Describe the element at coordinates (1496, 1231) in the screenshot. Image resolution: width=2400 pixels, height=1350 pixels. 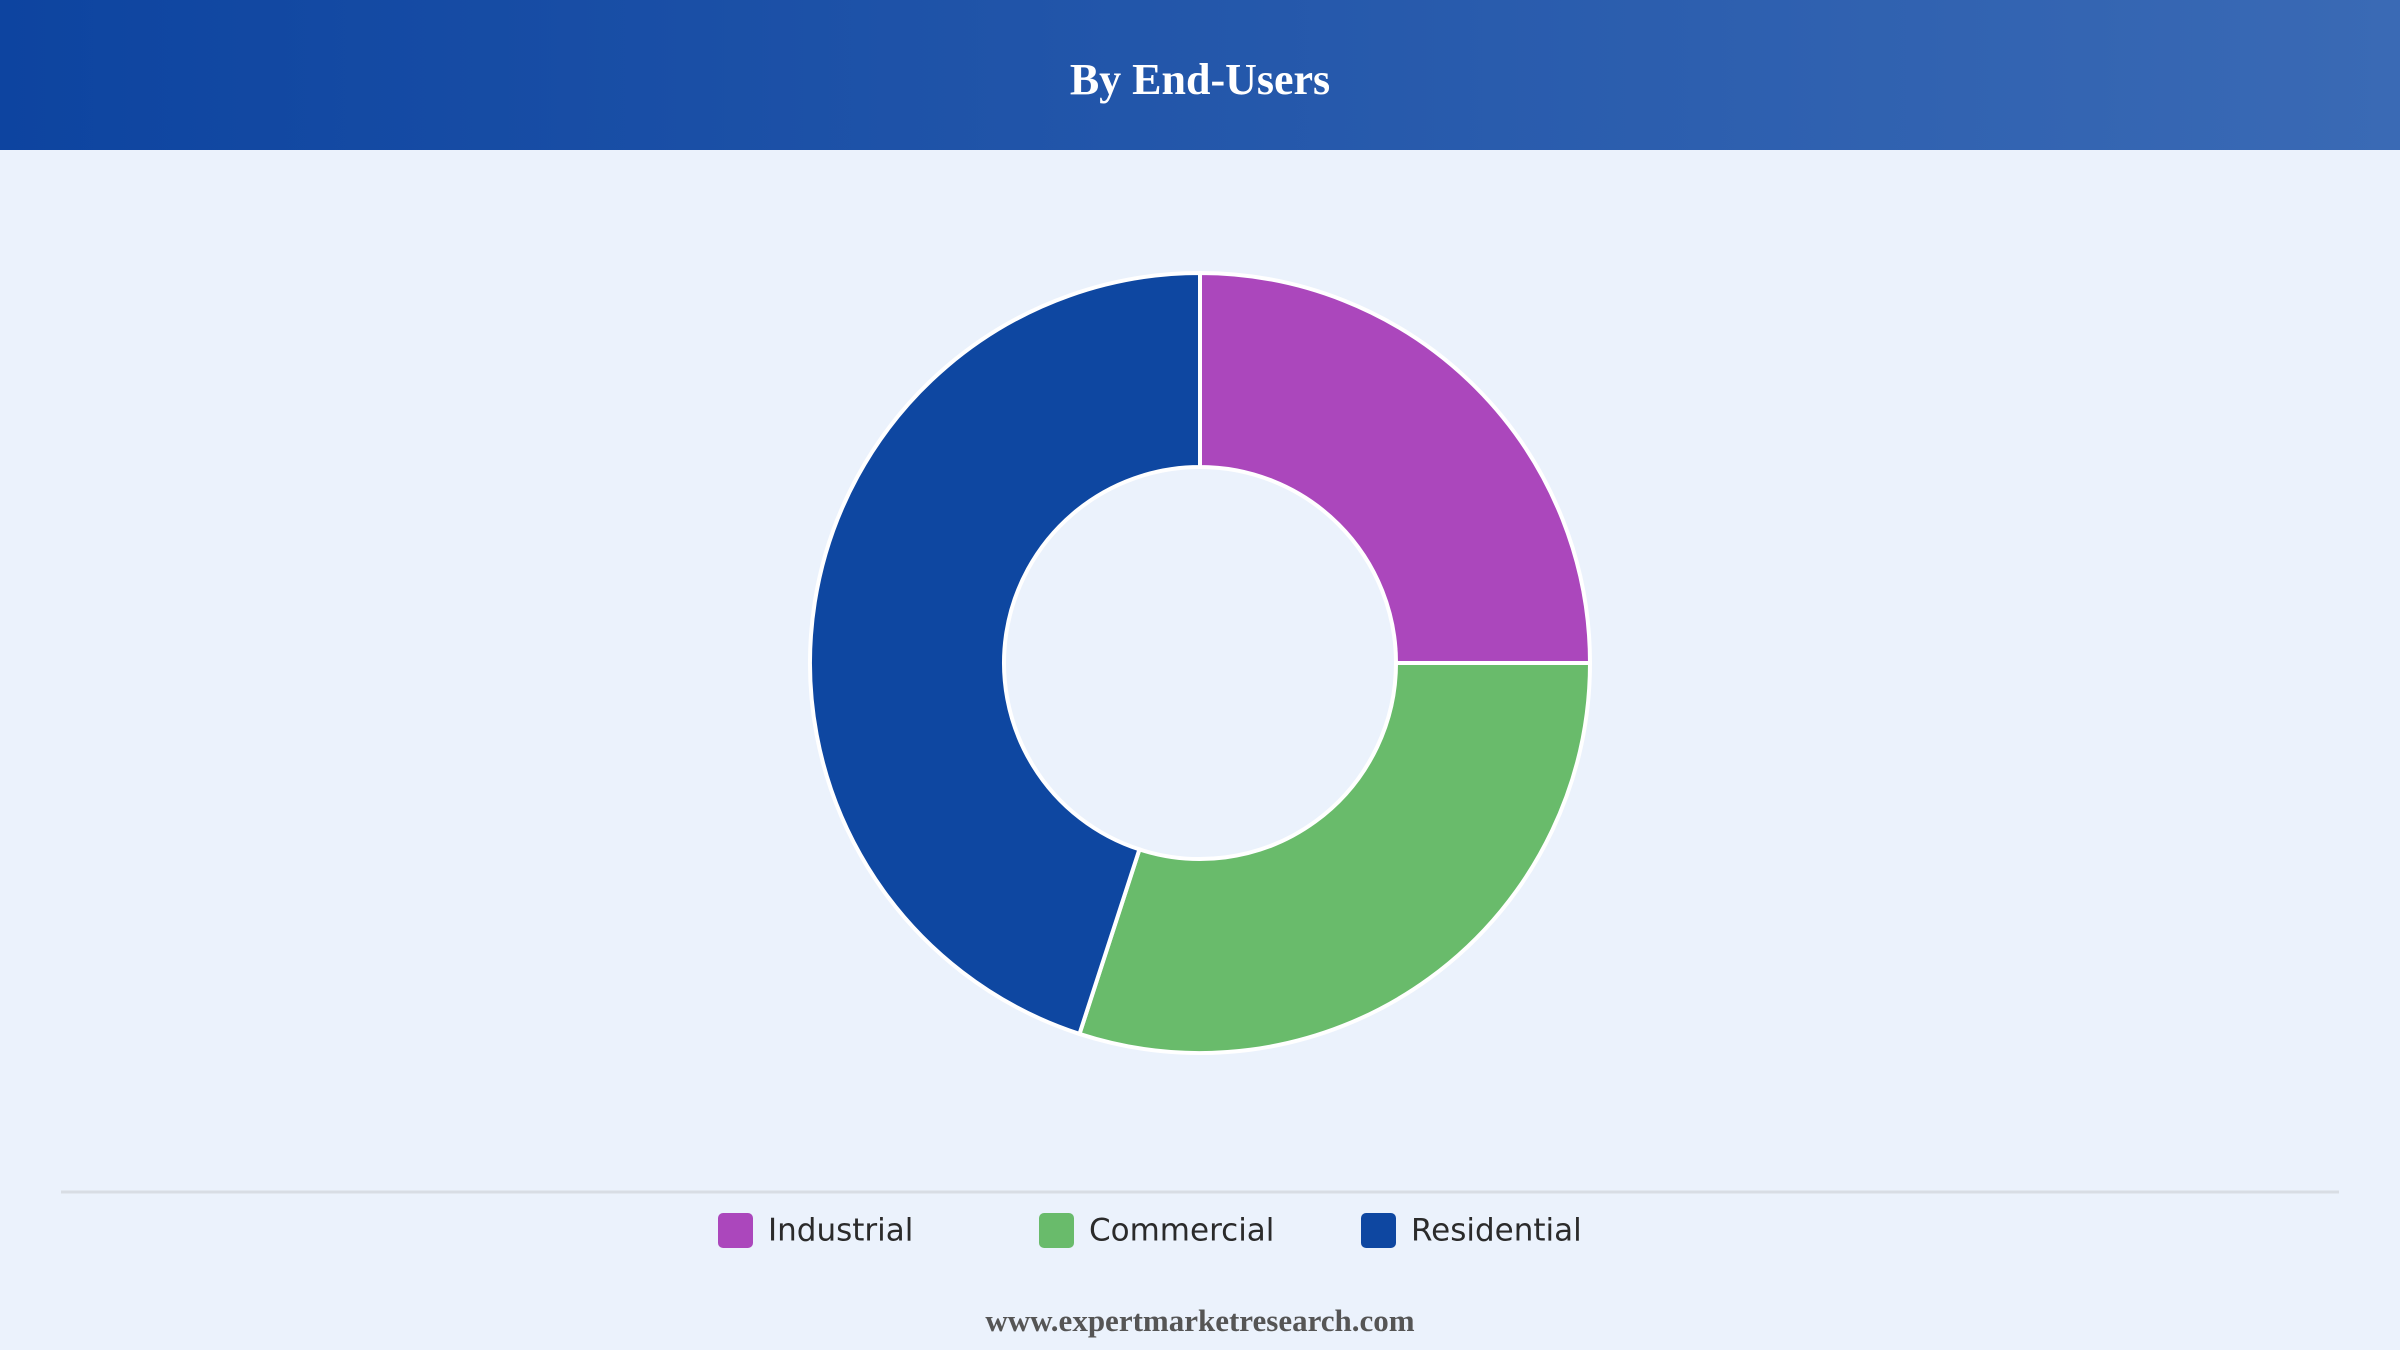
I see `legend-label: Residential` at that location.